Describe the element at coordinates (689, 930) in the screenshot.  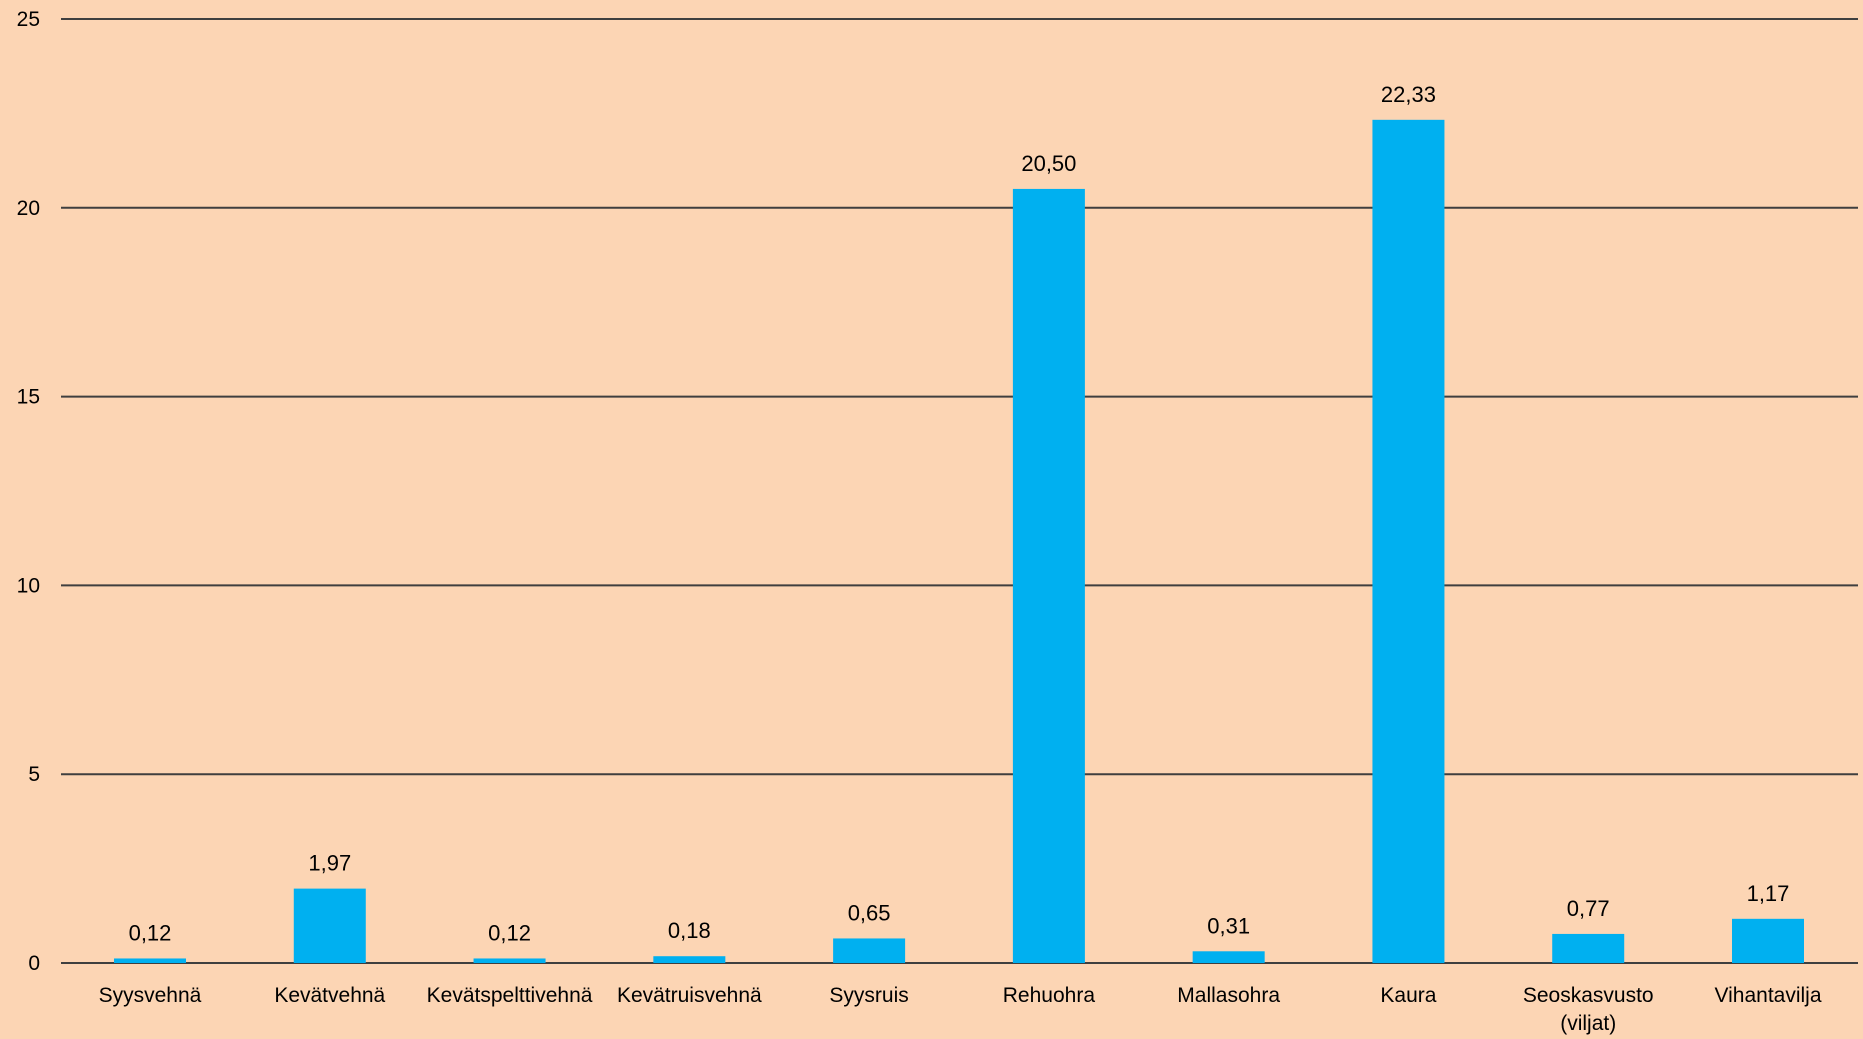
I see `data-label-3: 0,18` at that location.